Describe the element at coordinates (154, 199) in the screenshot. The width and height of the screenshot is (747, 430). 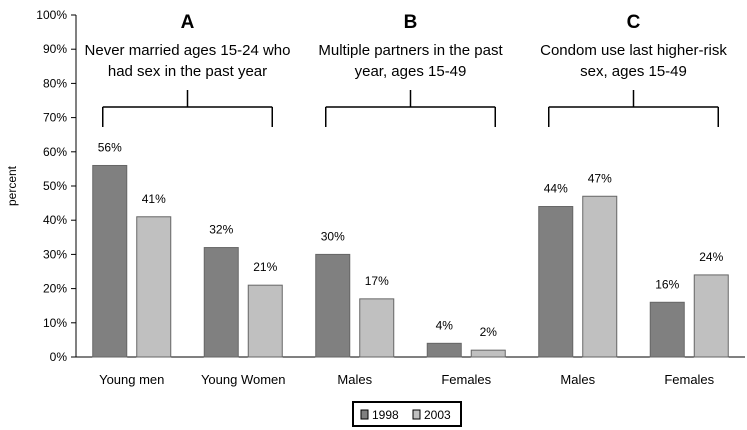
I see `data-label-2003-0: 41%` at that location.